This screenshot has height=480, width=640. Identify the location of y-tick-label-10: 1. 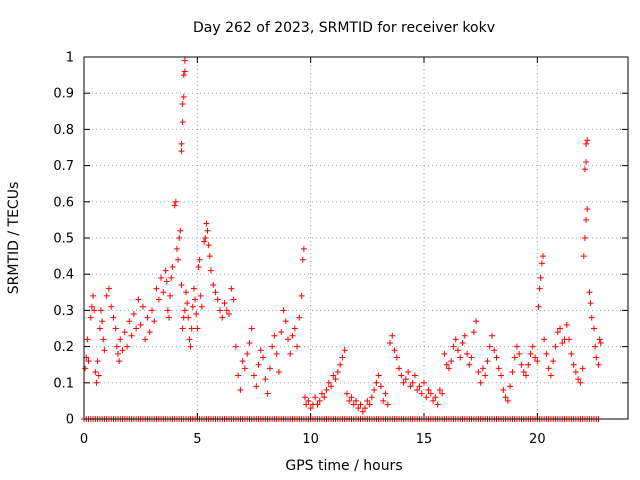
(70, 58).